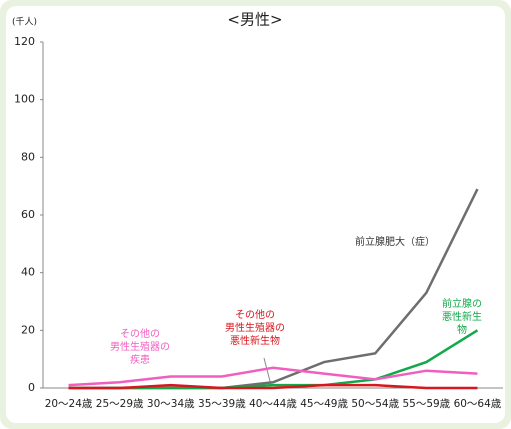  I want to click on x-tick-label: 45～49歳, so click(324, 404).